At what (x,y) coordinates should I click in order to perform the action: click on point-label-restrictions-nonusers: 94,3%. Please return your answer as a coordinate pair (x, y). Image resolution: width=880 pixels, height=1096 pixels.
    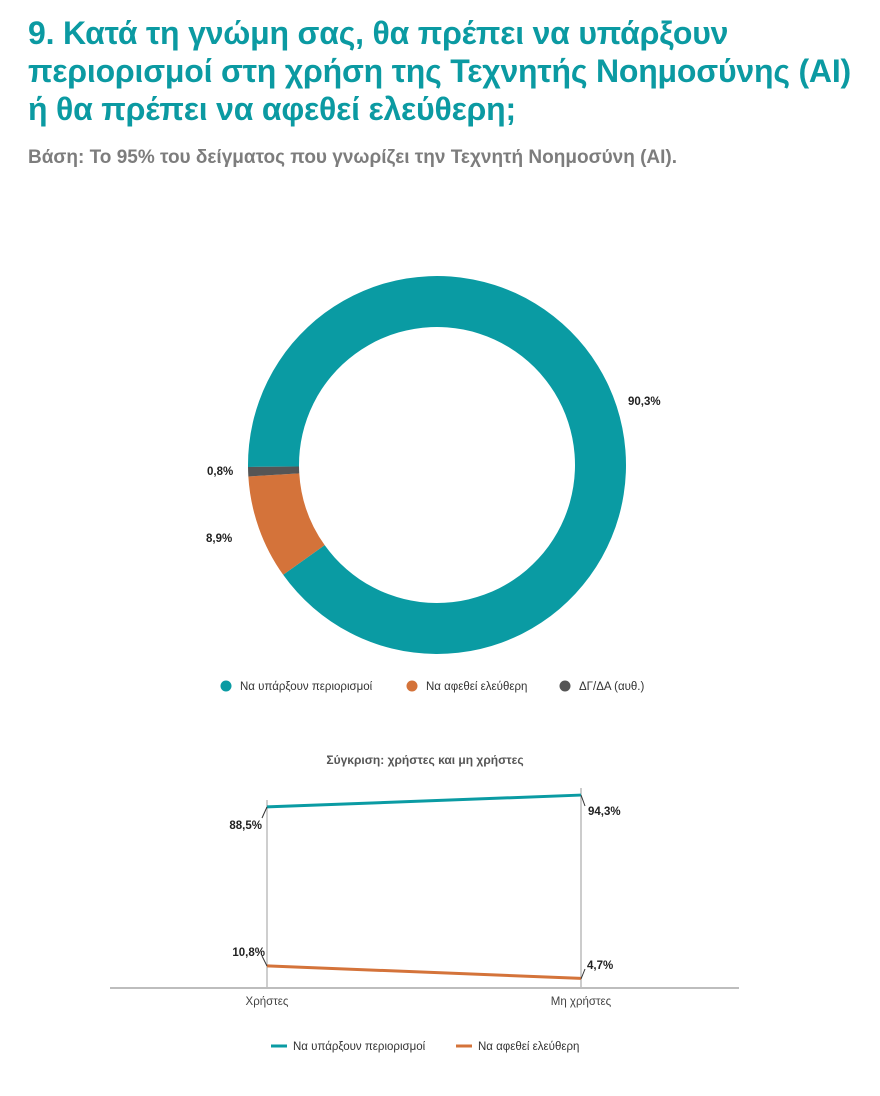
    Looking at the image, I should click on (604, 812).